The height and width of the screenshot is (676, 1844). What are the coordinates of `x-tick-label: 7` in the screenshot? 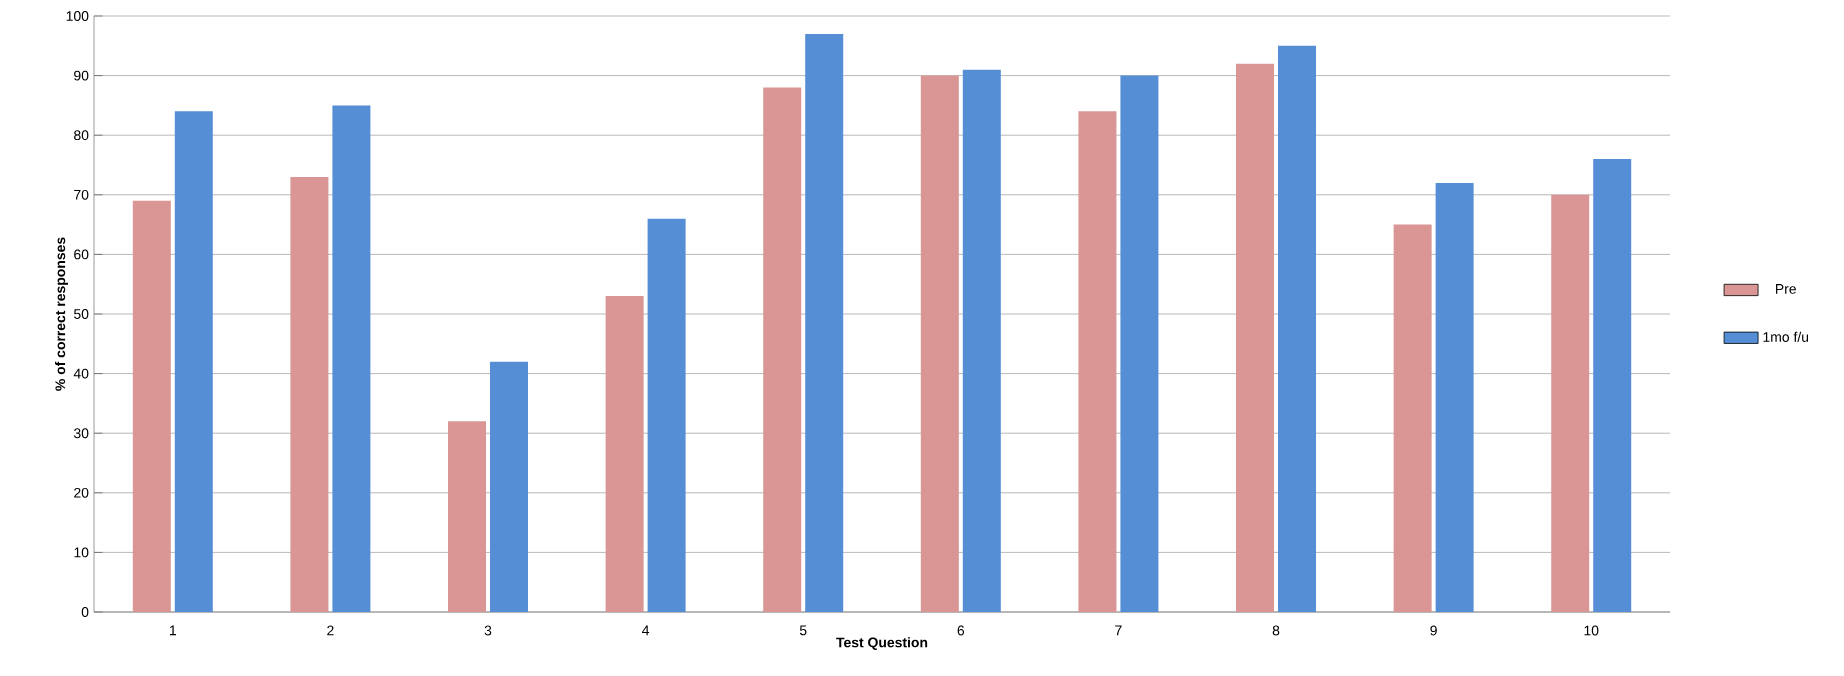 It's located at (1118, 630).